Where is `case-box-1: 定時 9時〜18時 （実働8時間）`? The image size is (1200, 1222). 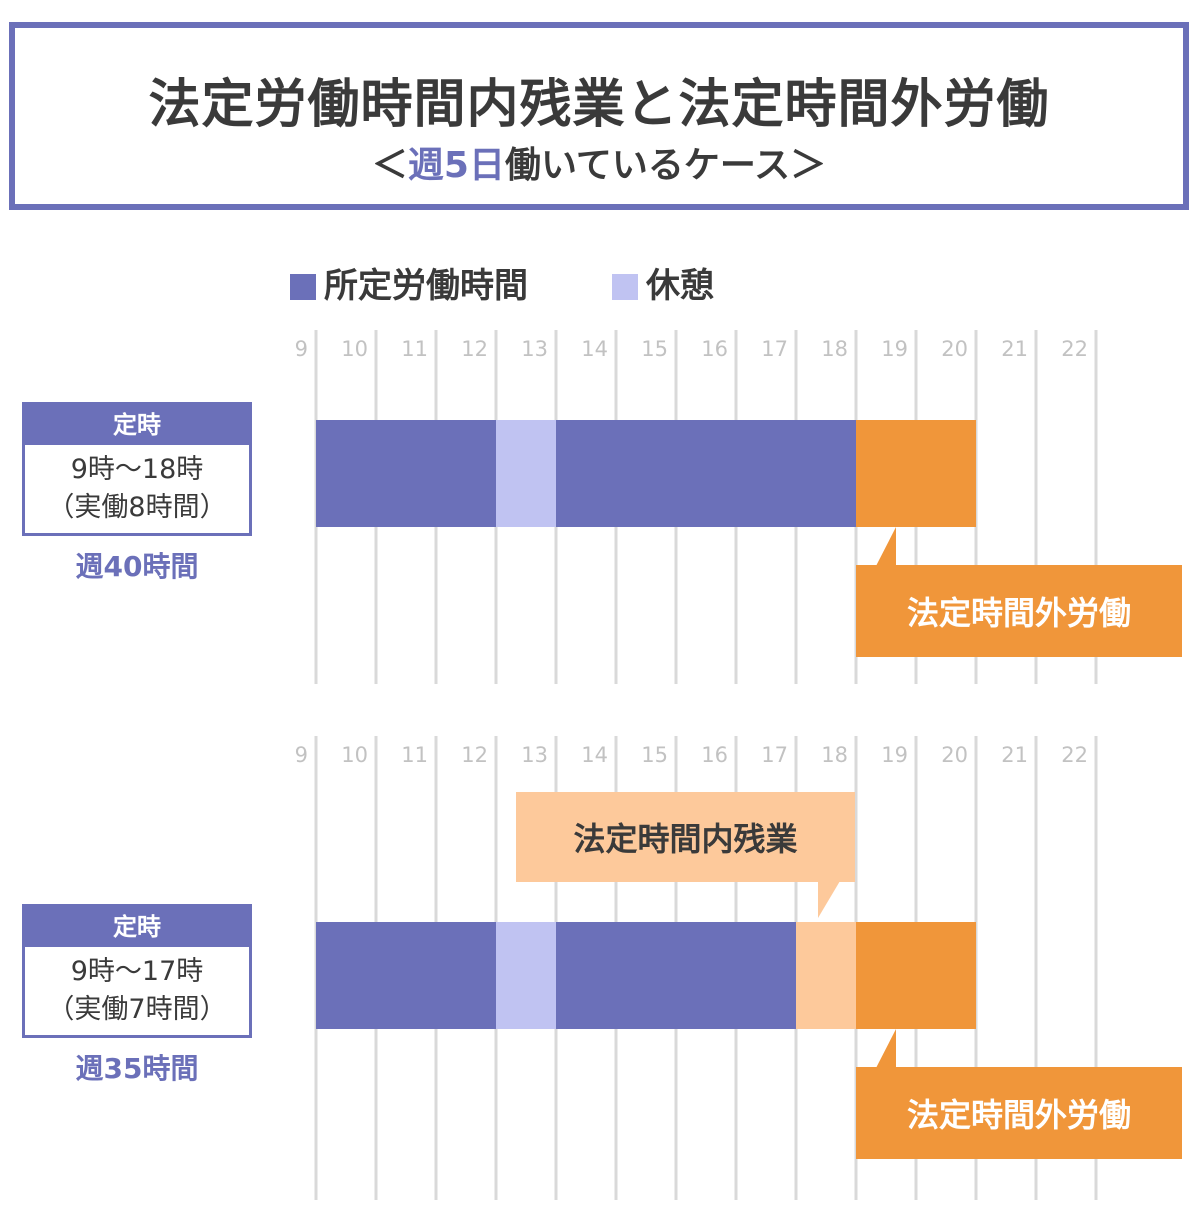 case-box-1: 定時 9時〜18時 （実働8時間） is located at coordinates (137, 469).